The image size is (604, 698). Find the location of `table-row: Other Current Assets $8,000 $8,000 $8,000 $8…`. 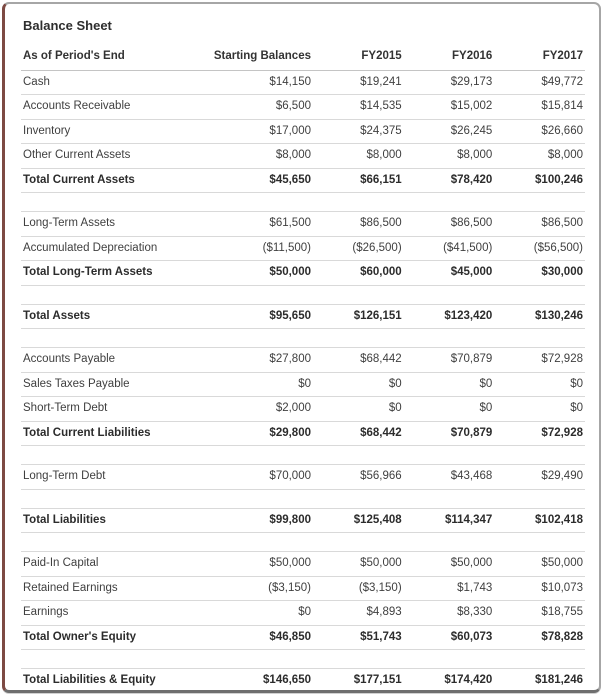

table-row: Other Current Assets $8,000 $8,000 $8,000 $8… is located at coordinates (303, 156).